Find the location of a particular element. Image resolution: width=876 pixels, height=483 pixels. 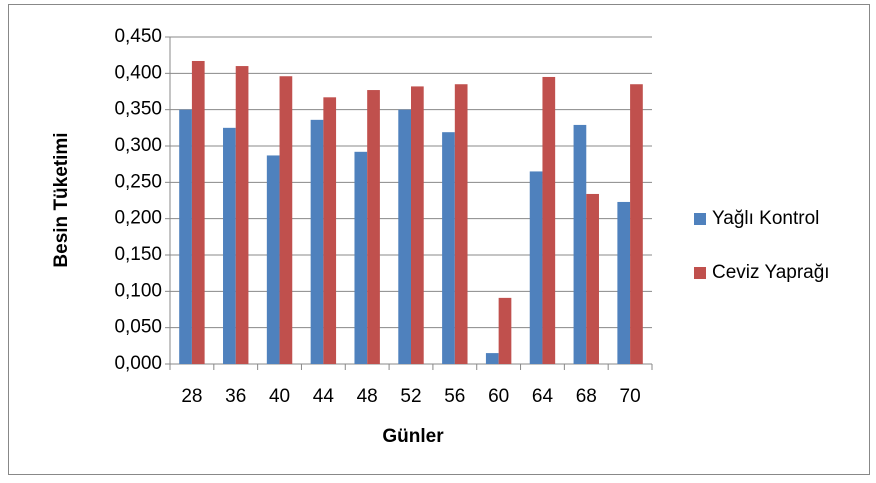

y-tick-label: 0,350 is located at coordinates (138, 109).